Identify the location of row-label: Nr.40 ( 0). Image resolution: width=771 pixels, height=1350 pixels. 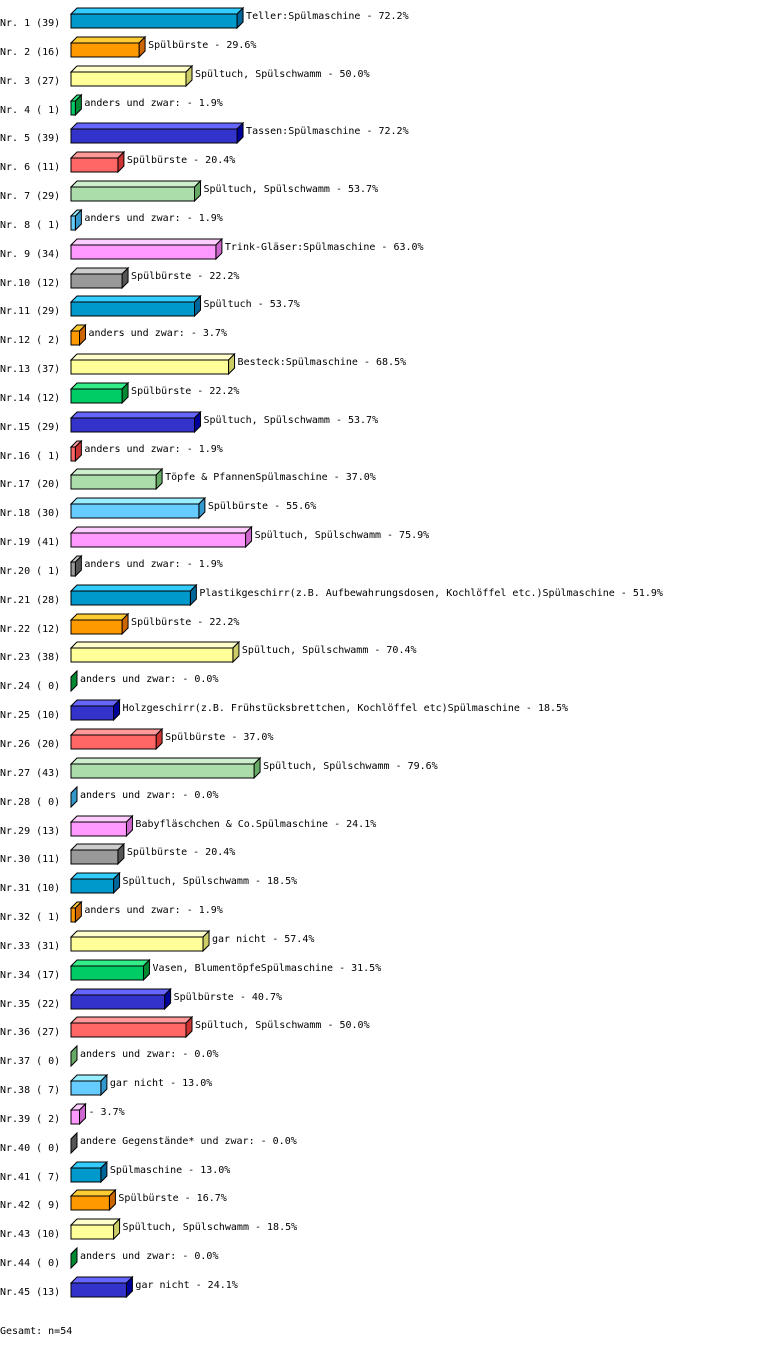
(30, 1148).